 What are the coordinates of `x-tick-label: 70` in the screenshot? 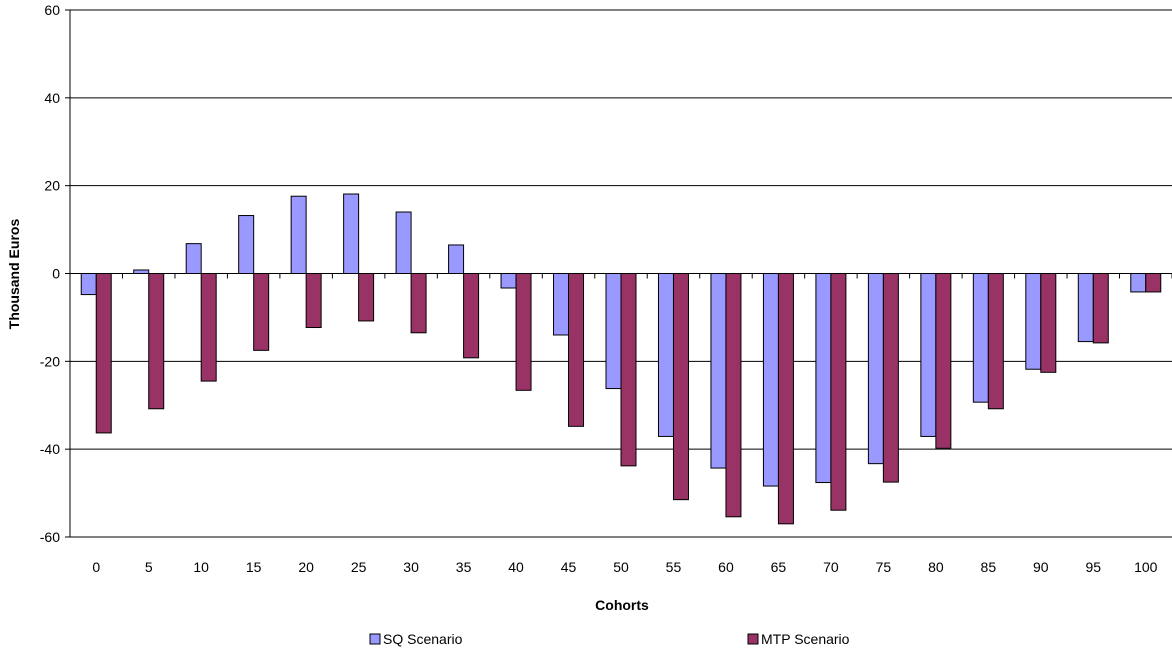 It's located at (831, 567).